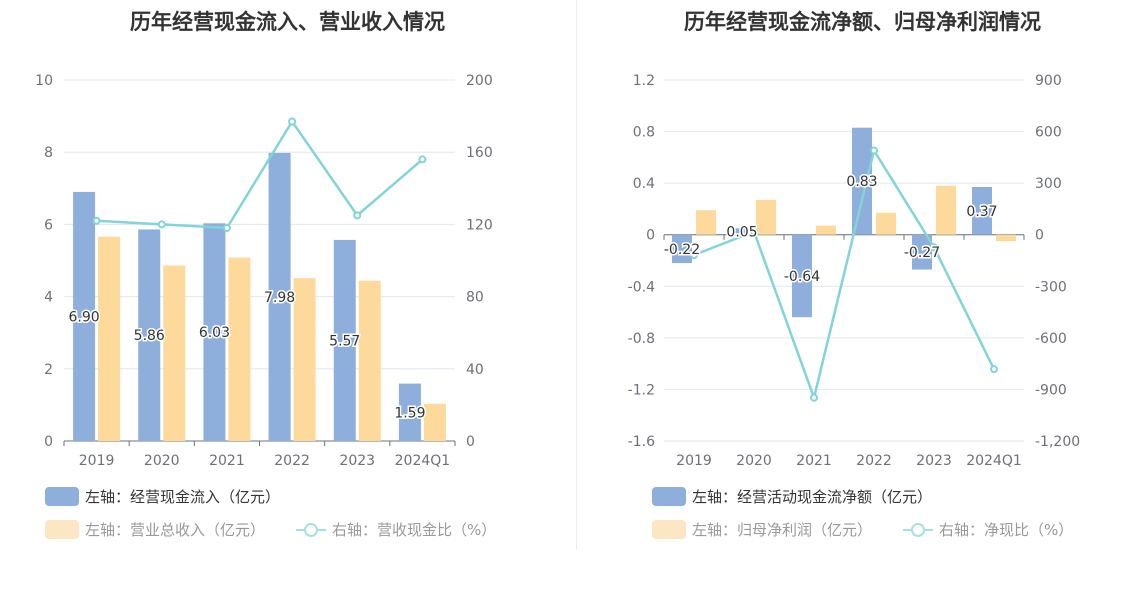 The width and height of the screenshot is (1148, 589). What do you see at coordinates (475, 298) in the screenshot?
I see `right-axis-tick-label: 80` at bounding box center [475, 298].